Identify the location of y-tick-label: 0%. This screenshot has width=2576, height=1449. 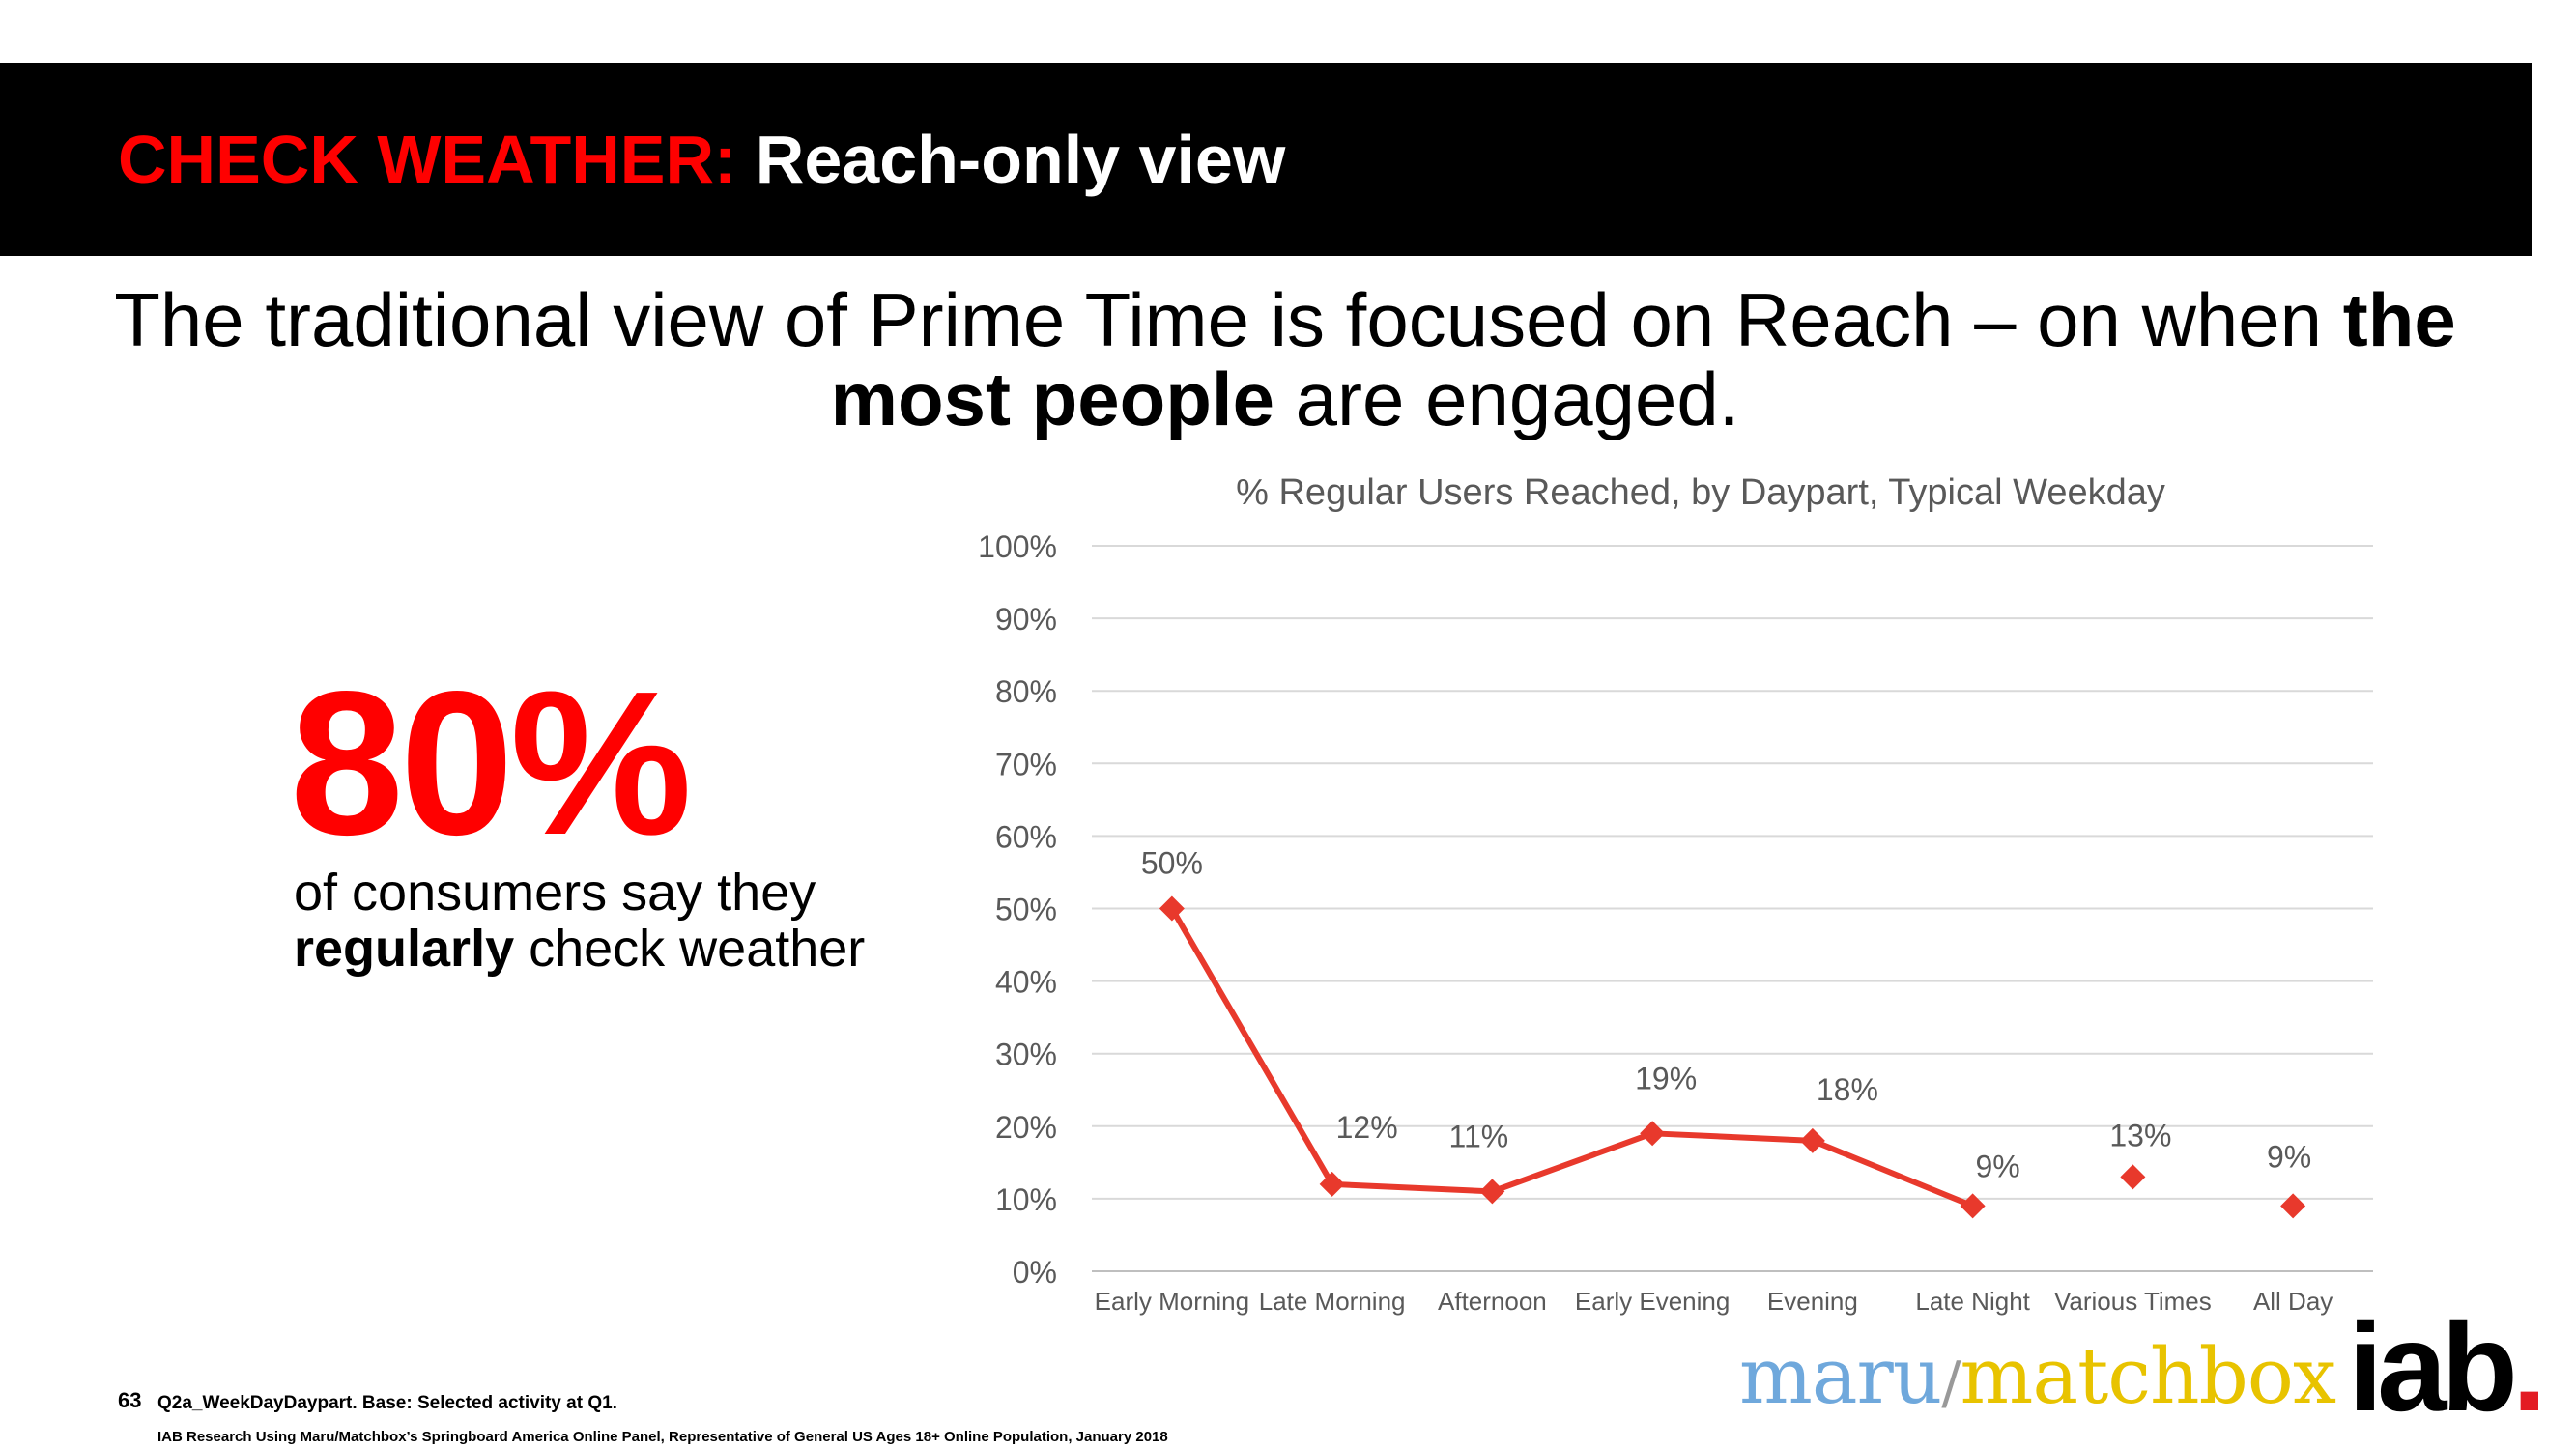
(1035, 1272).